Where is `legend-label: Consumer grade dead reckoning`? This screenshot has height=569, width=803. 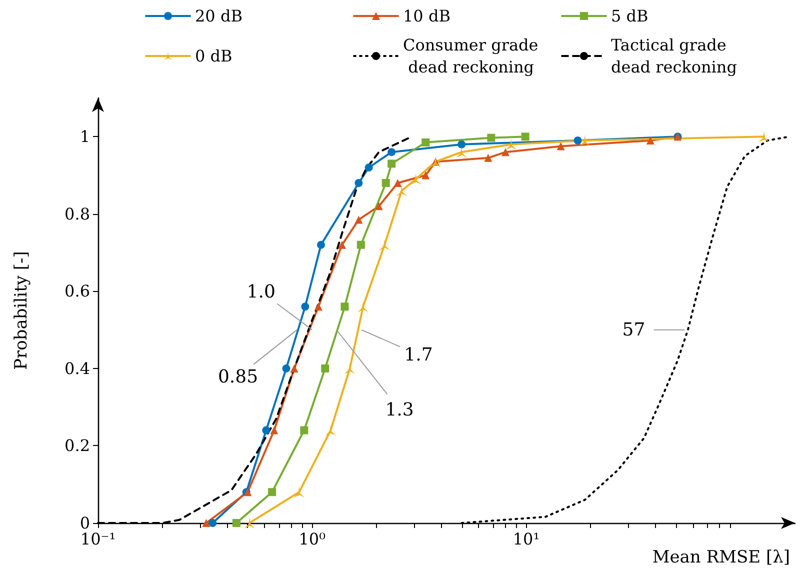
legend-label: Consumer grade dead reckoning is located at coordinates (470, 56).